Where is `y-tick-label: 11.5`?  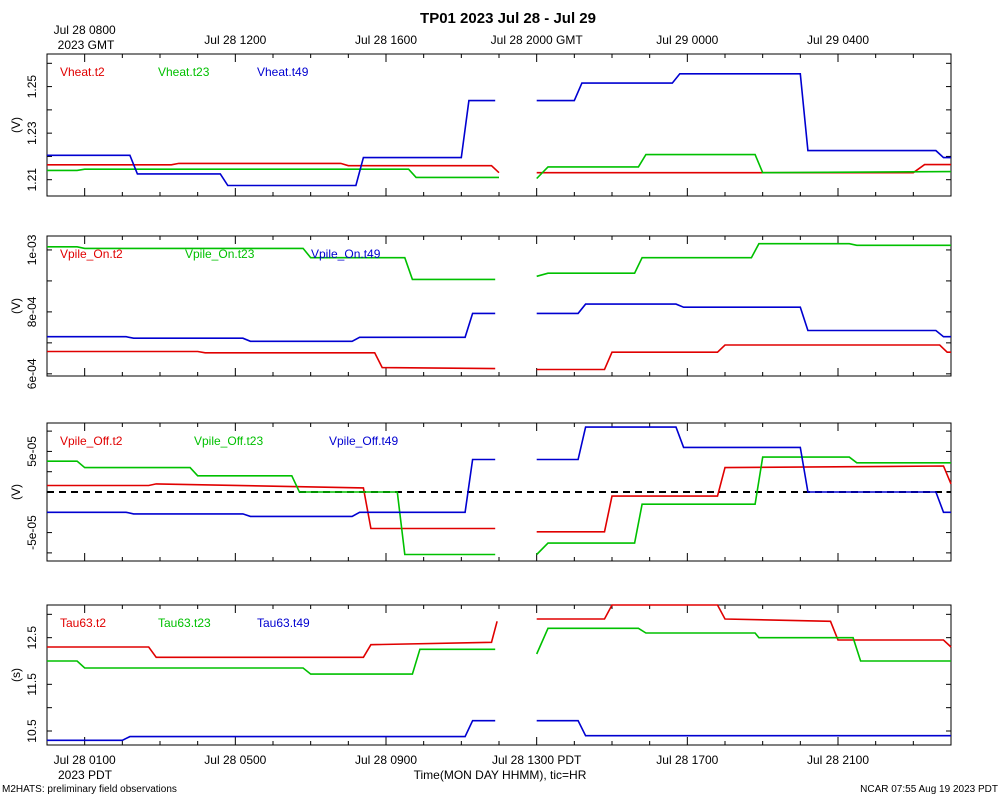 y-tick-label: 11.5 is located at coordinates (32, 684).